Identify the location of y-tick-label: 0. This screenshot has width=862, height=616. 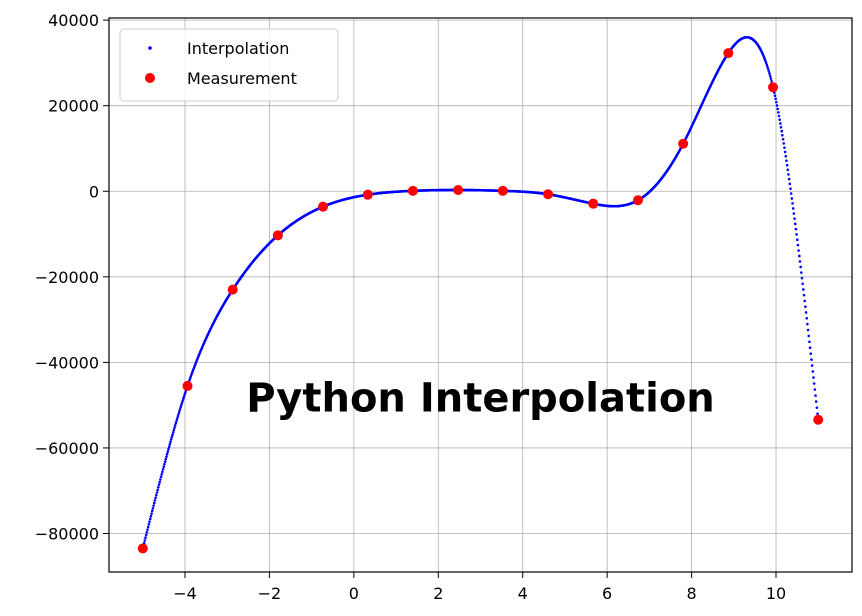
(94, 191).